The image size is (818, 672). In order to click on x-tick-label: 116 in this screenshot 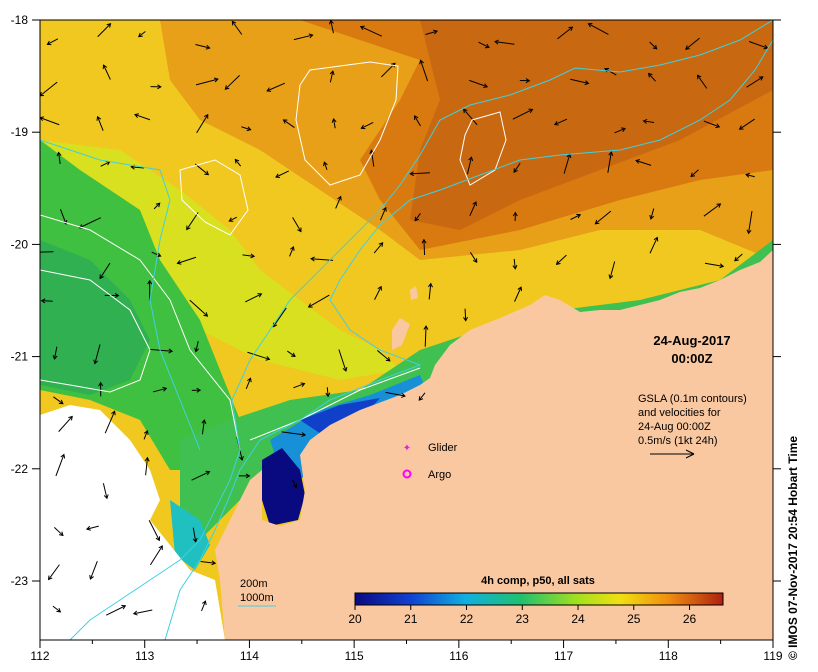, I will do `click(458, 656)`.